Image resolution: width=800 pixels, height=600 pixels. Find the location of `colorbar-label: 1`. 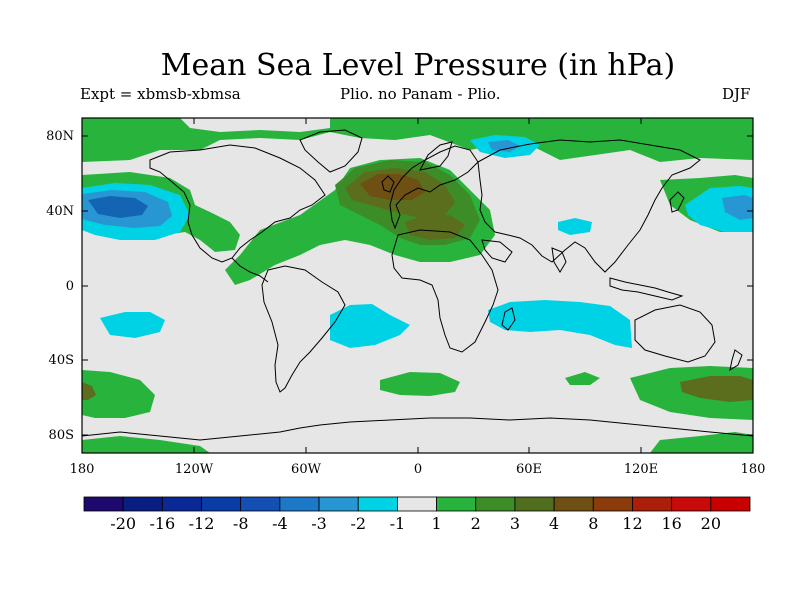

colorbar-label: 1 is located at coordinates (436, 523).